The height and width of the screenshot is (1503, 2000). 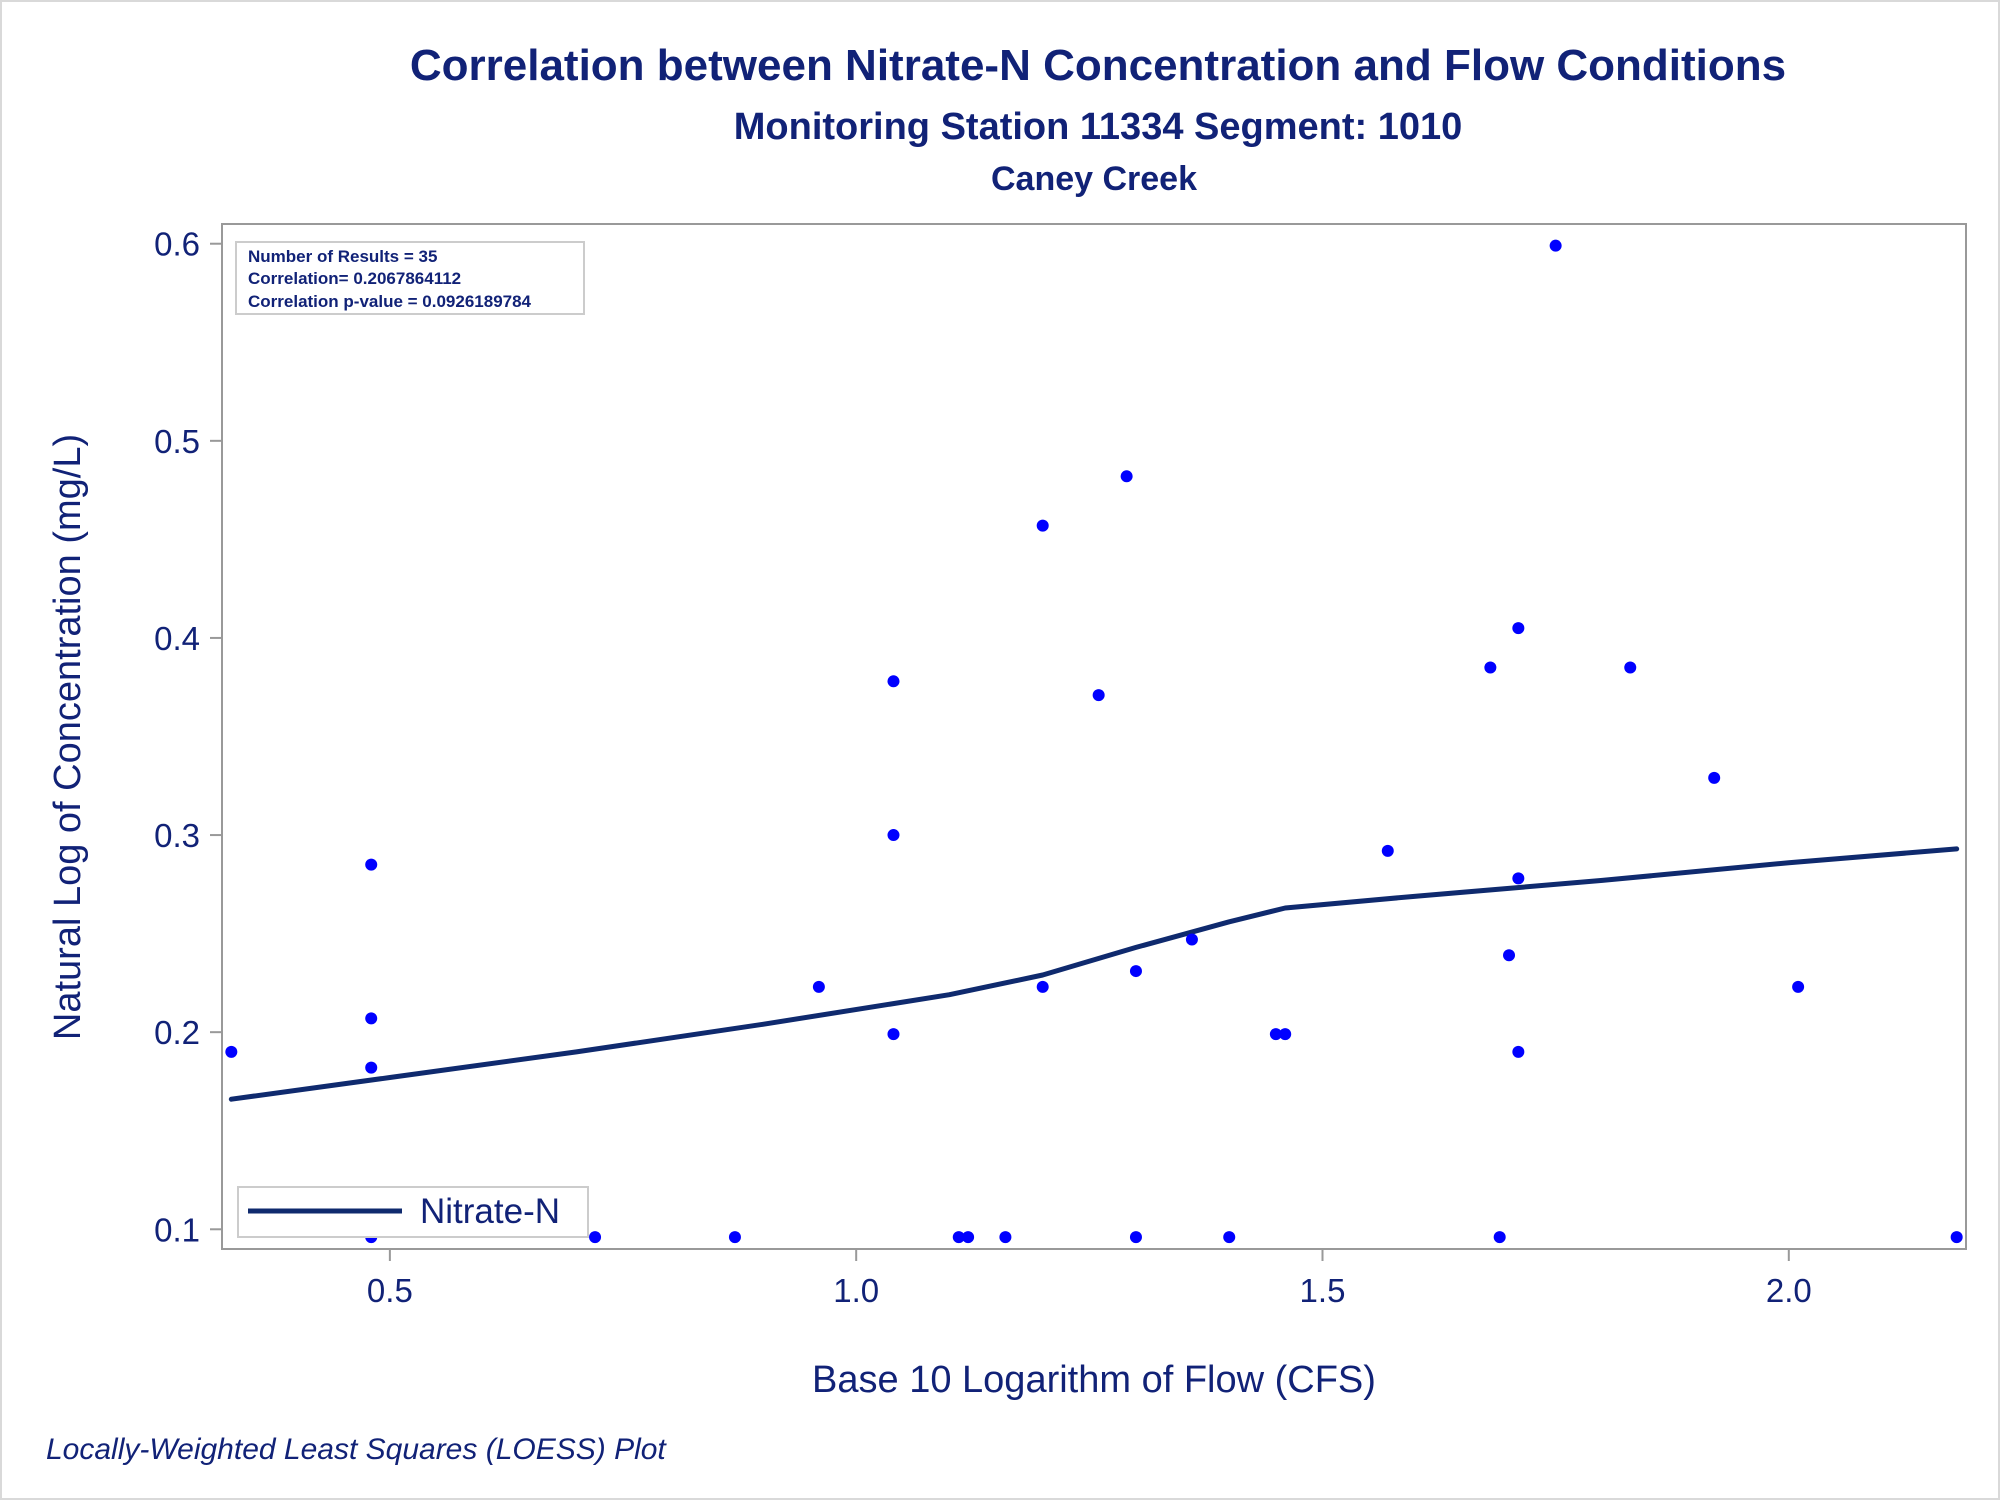 I want to click on x-axis: 0.5 1.0 1.5 2.0, so click(x=1089, y=1279).